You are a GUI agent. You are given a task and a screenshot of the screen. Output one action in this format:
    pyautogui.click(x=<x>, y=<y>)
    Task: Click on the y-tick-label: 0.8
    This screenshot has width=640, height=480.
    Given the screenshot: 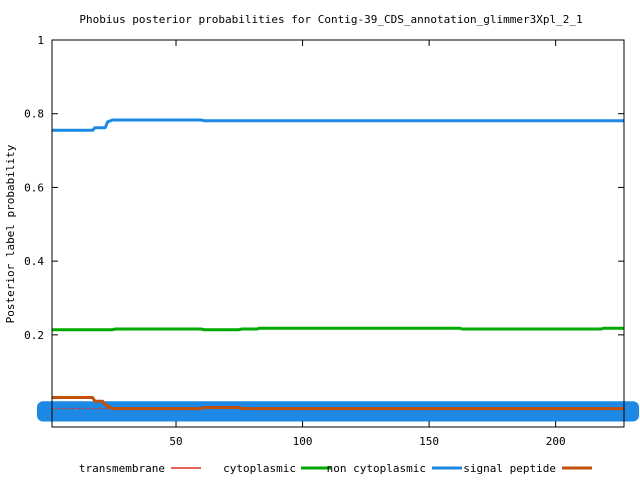 What is the action you would take?
    pyautogui.click(x=34, y=114)
    